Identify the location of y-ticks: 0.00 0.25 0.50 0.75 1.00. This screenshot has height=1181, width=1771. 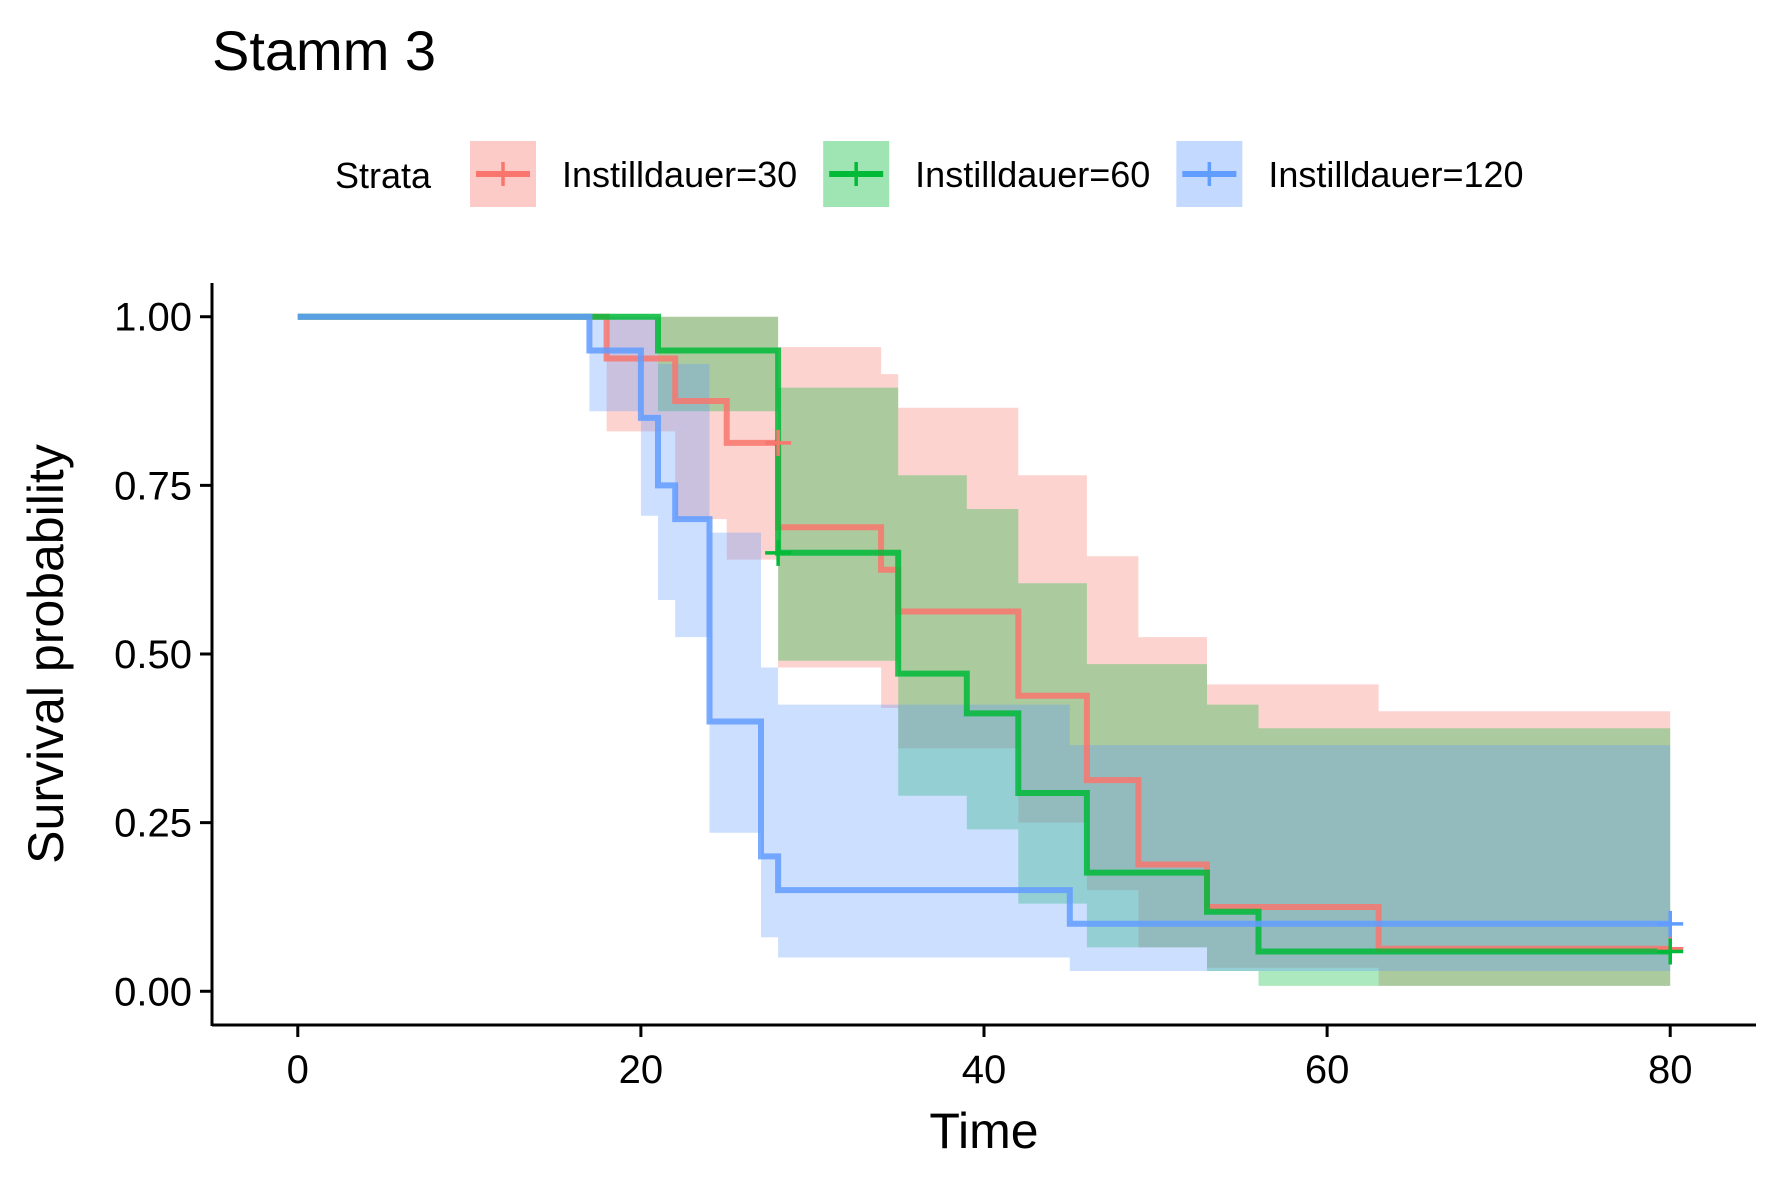
(163, 655).